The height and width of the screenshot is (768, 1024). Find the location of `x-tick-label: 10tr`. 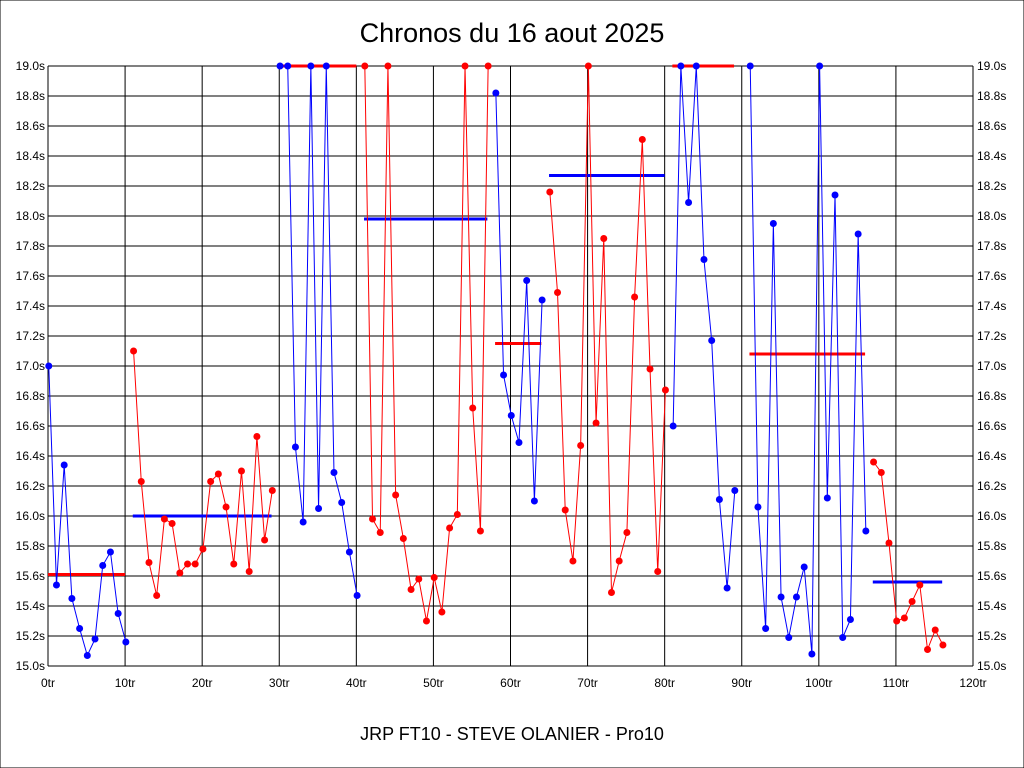

x-tick-label: 10tr is located at coordinates (125, 683).